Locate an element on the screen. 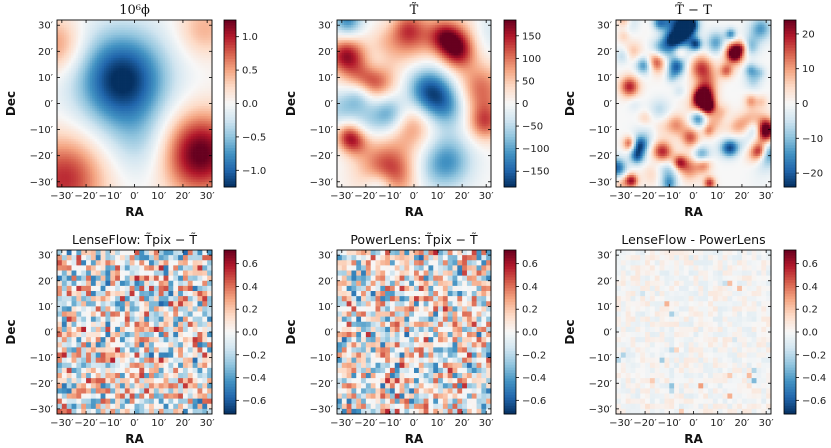 This screenshot has height=448, width=831. colorbar-segment is located at coordinates (230, 186).